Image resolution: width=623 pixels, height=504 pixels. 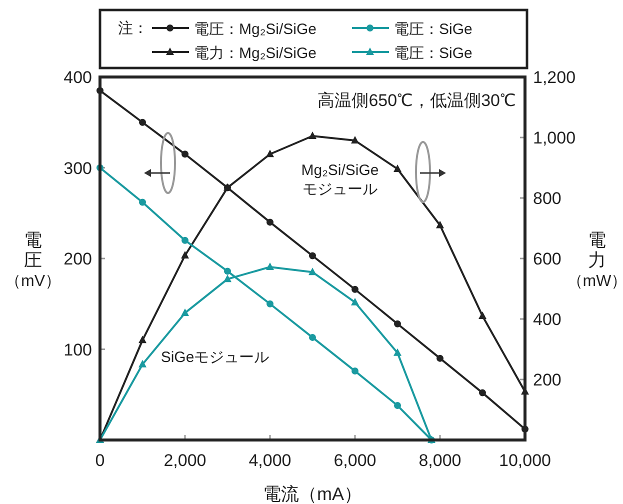 What do you see at coordinates (133, 28) in the screenshot?
I see `legend-title: 注：` at bounding box center [133, 28].